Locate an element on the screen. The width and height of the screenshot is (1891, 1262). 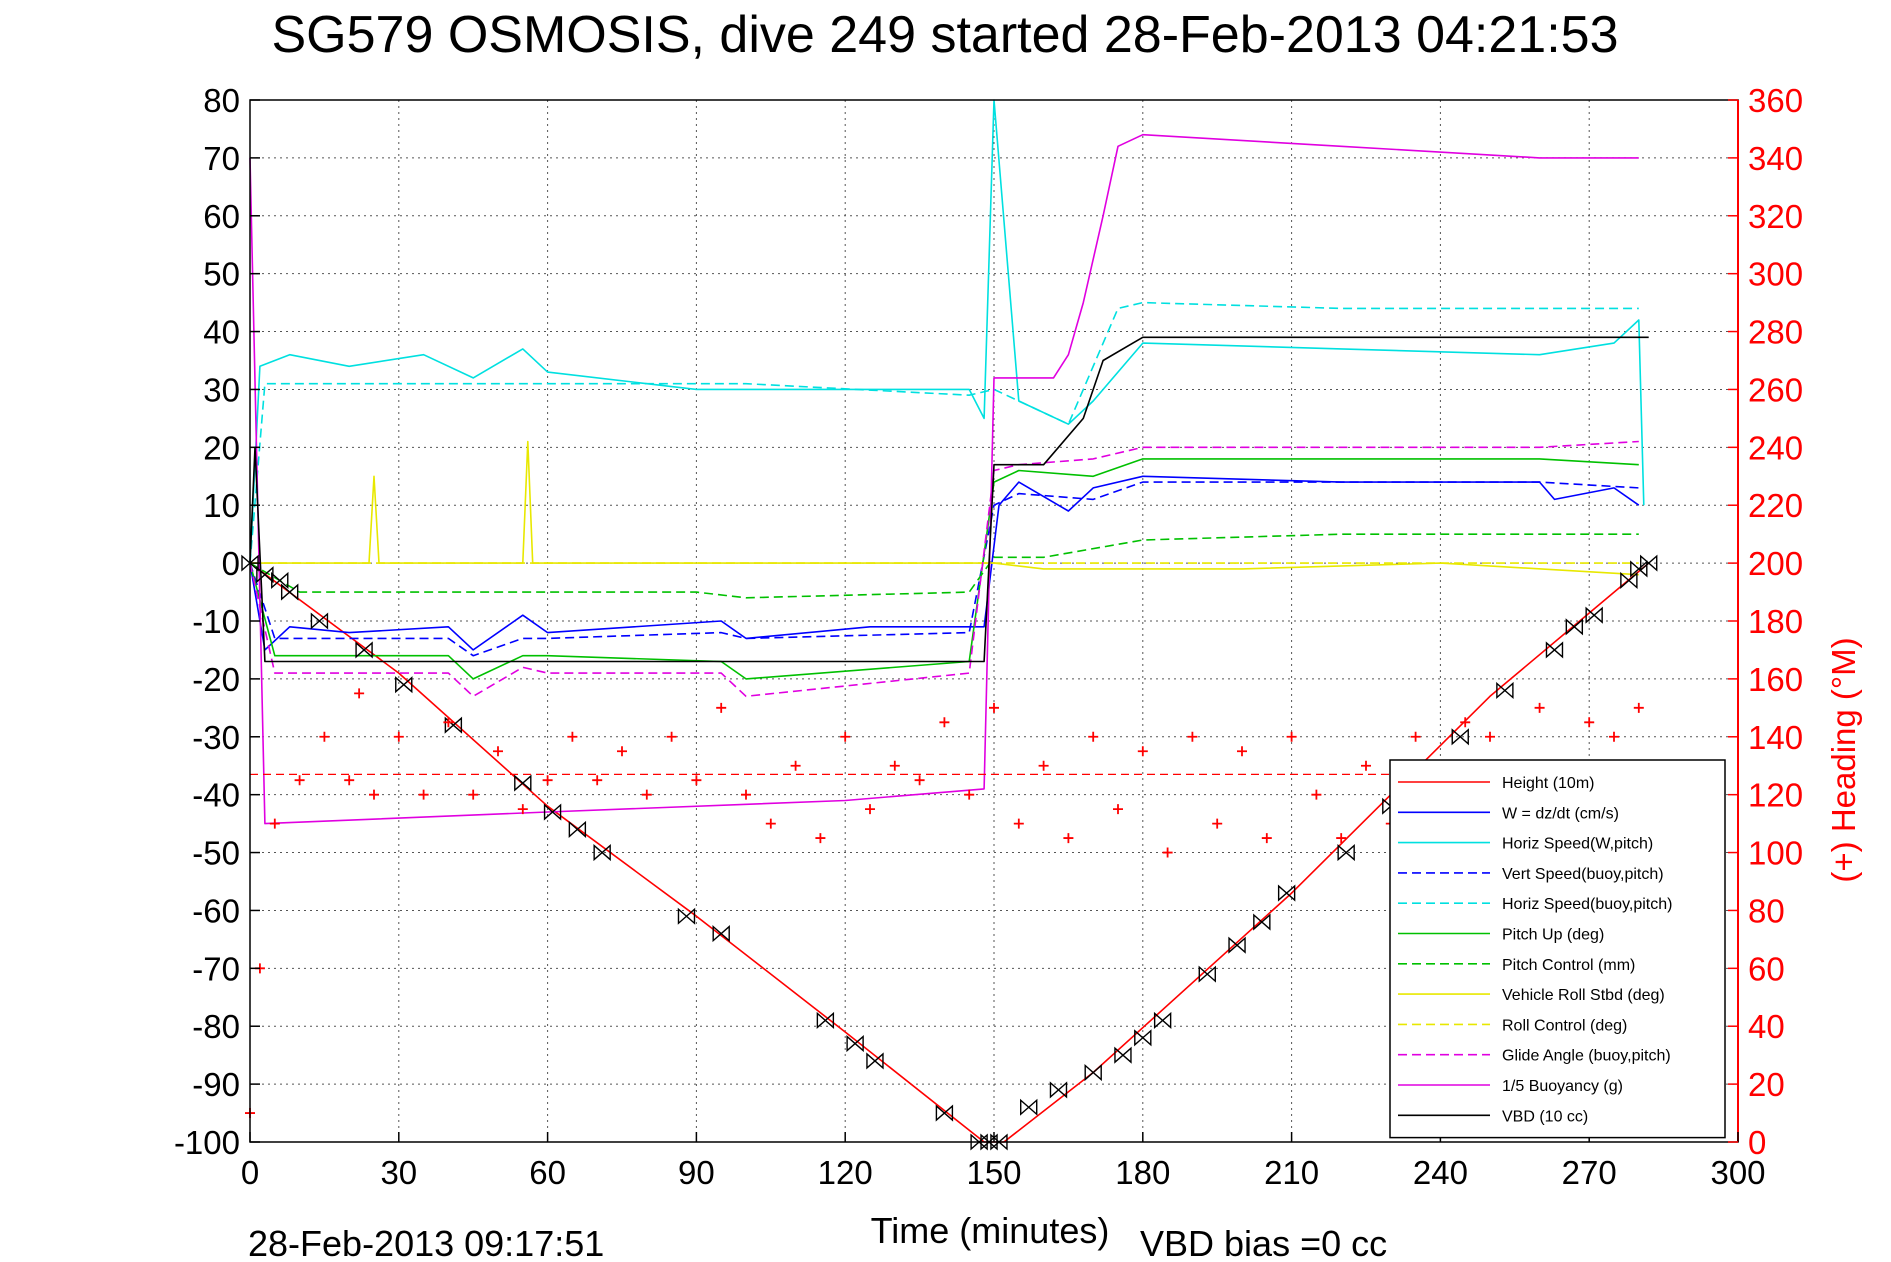
y-left-tick-label: -70 is located at coordinates (216, 968).